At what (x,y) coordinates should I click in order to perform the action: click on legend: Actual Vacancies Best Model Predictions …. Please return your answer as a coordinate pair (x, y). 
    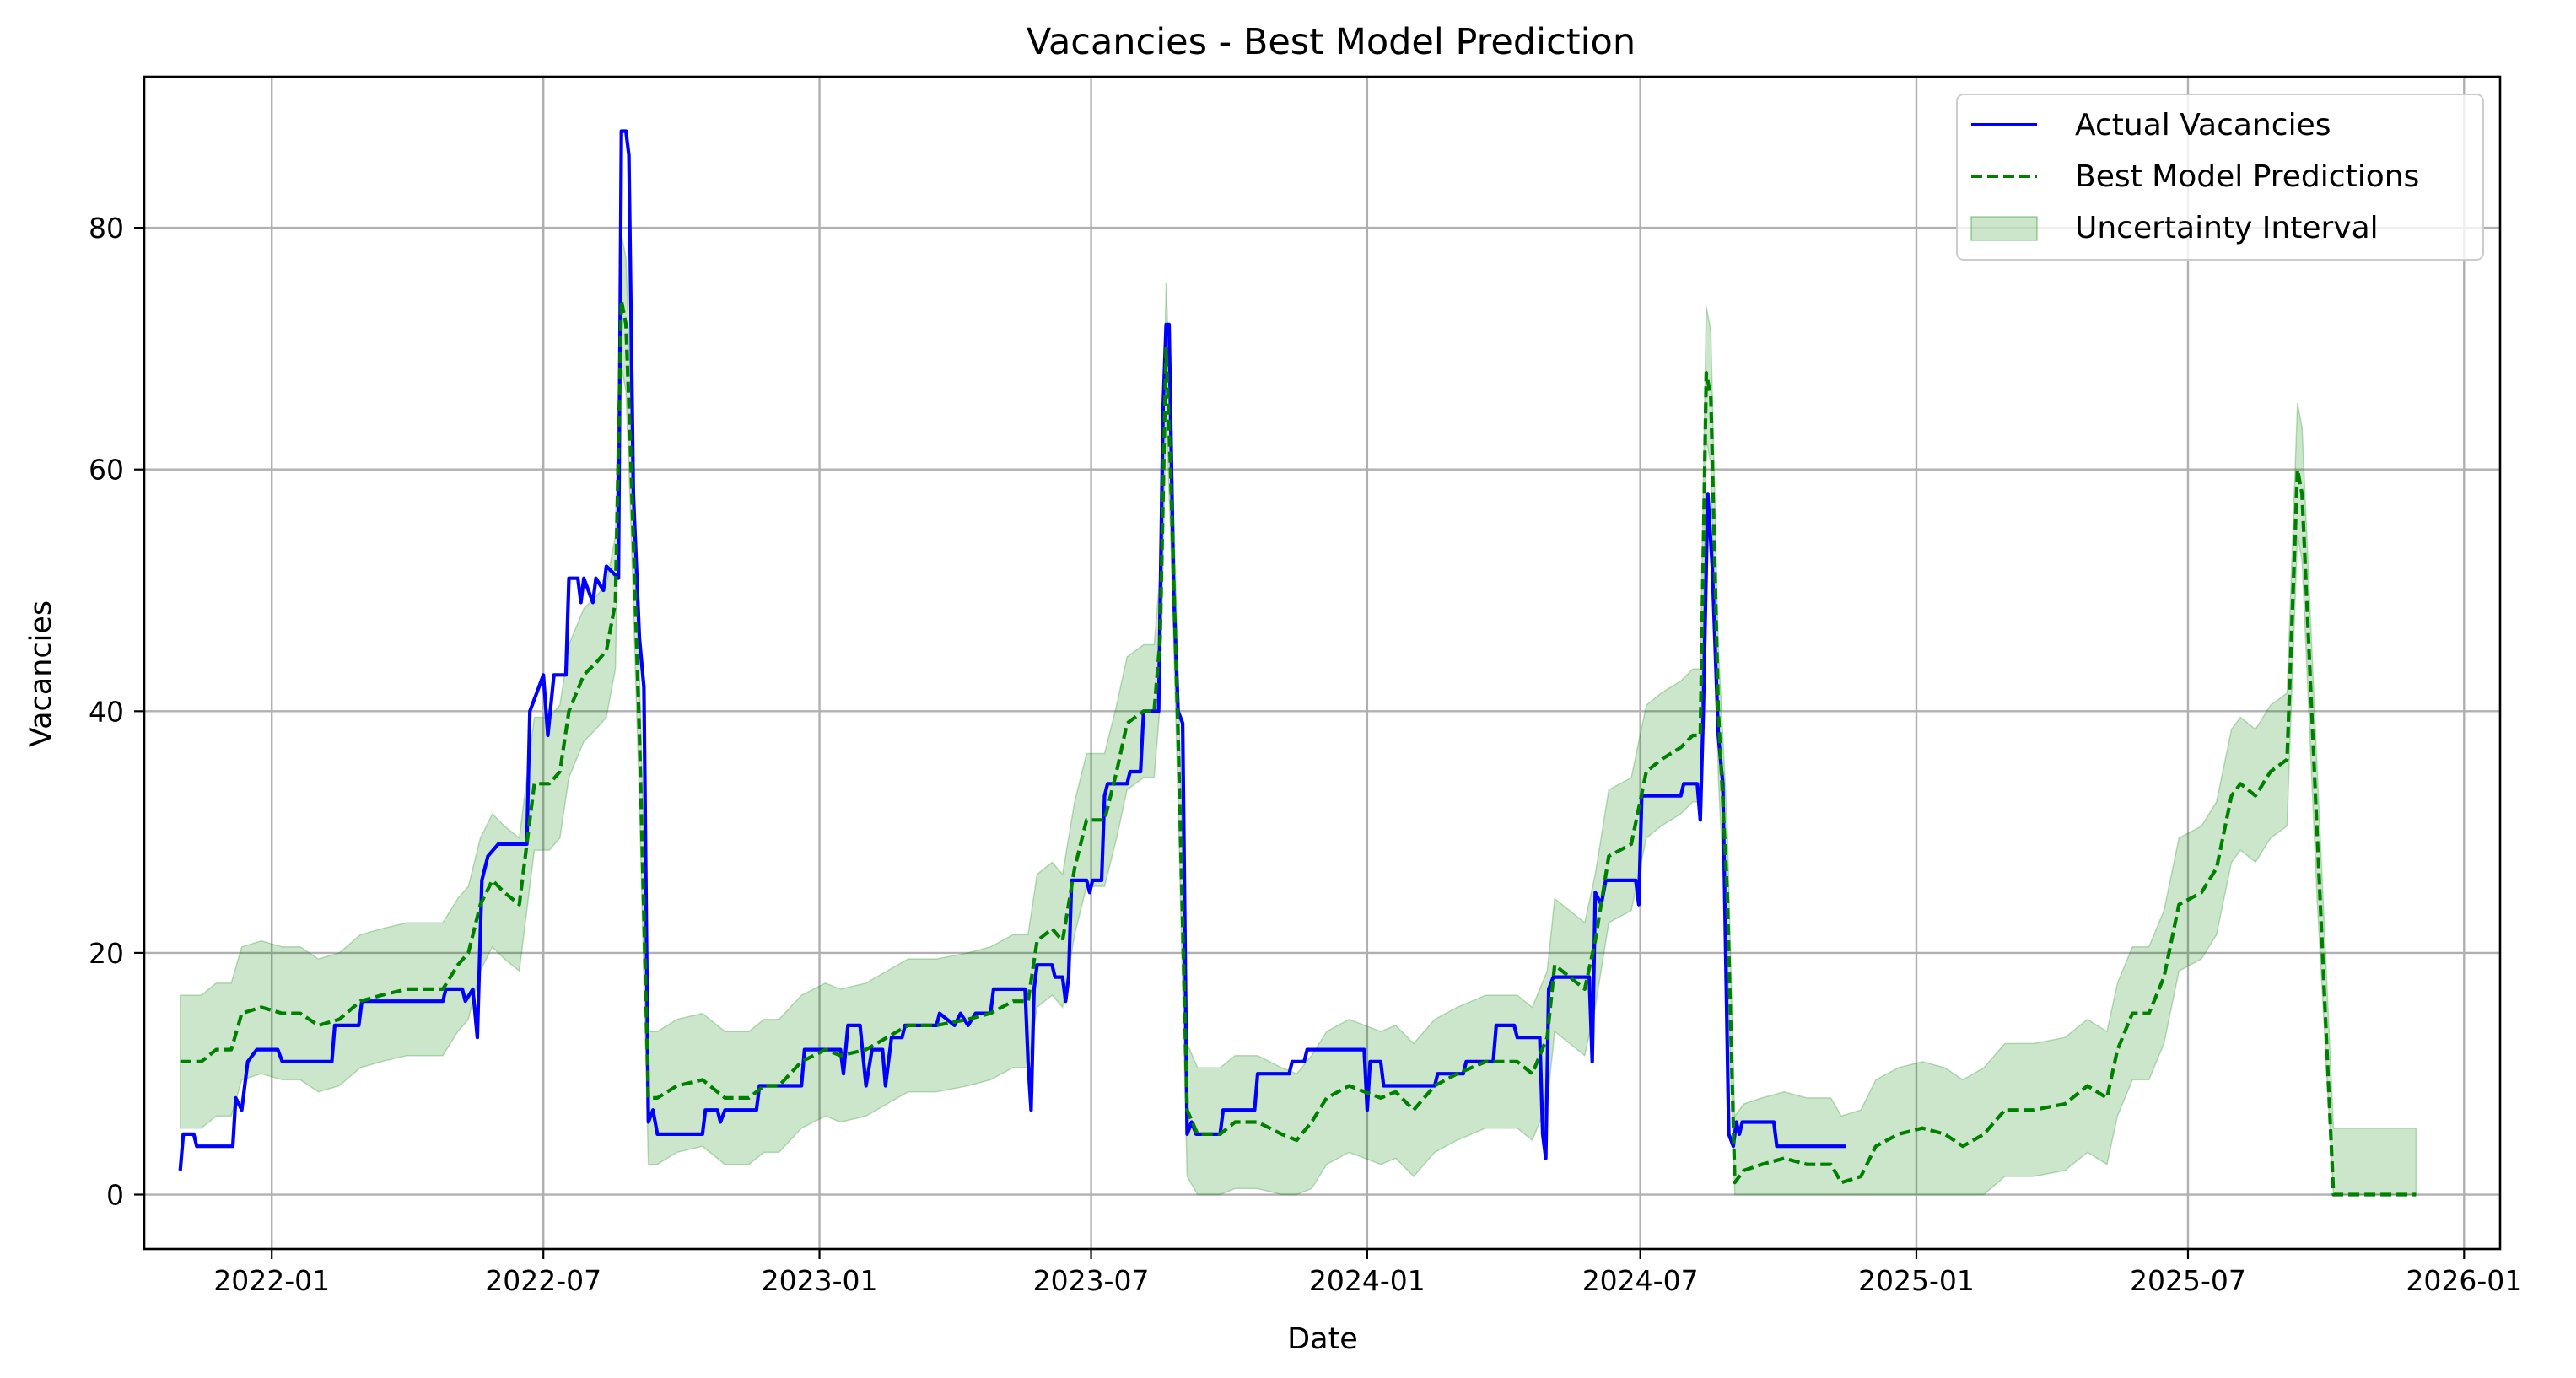
    Looking at the image, I should click on (2220, 177).